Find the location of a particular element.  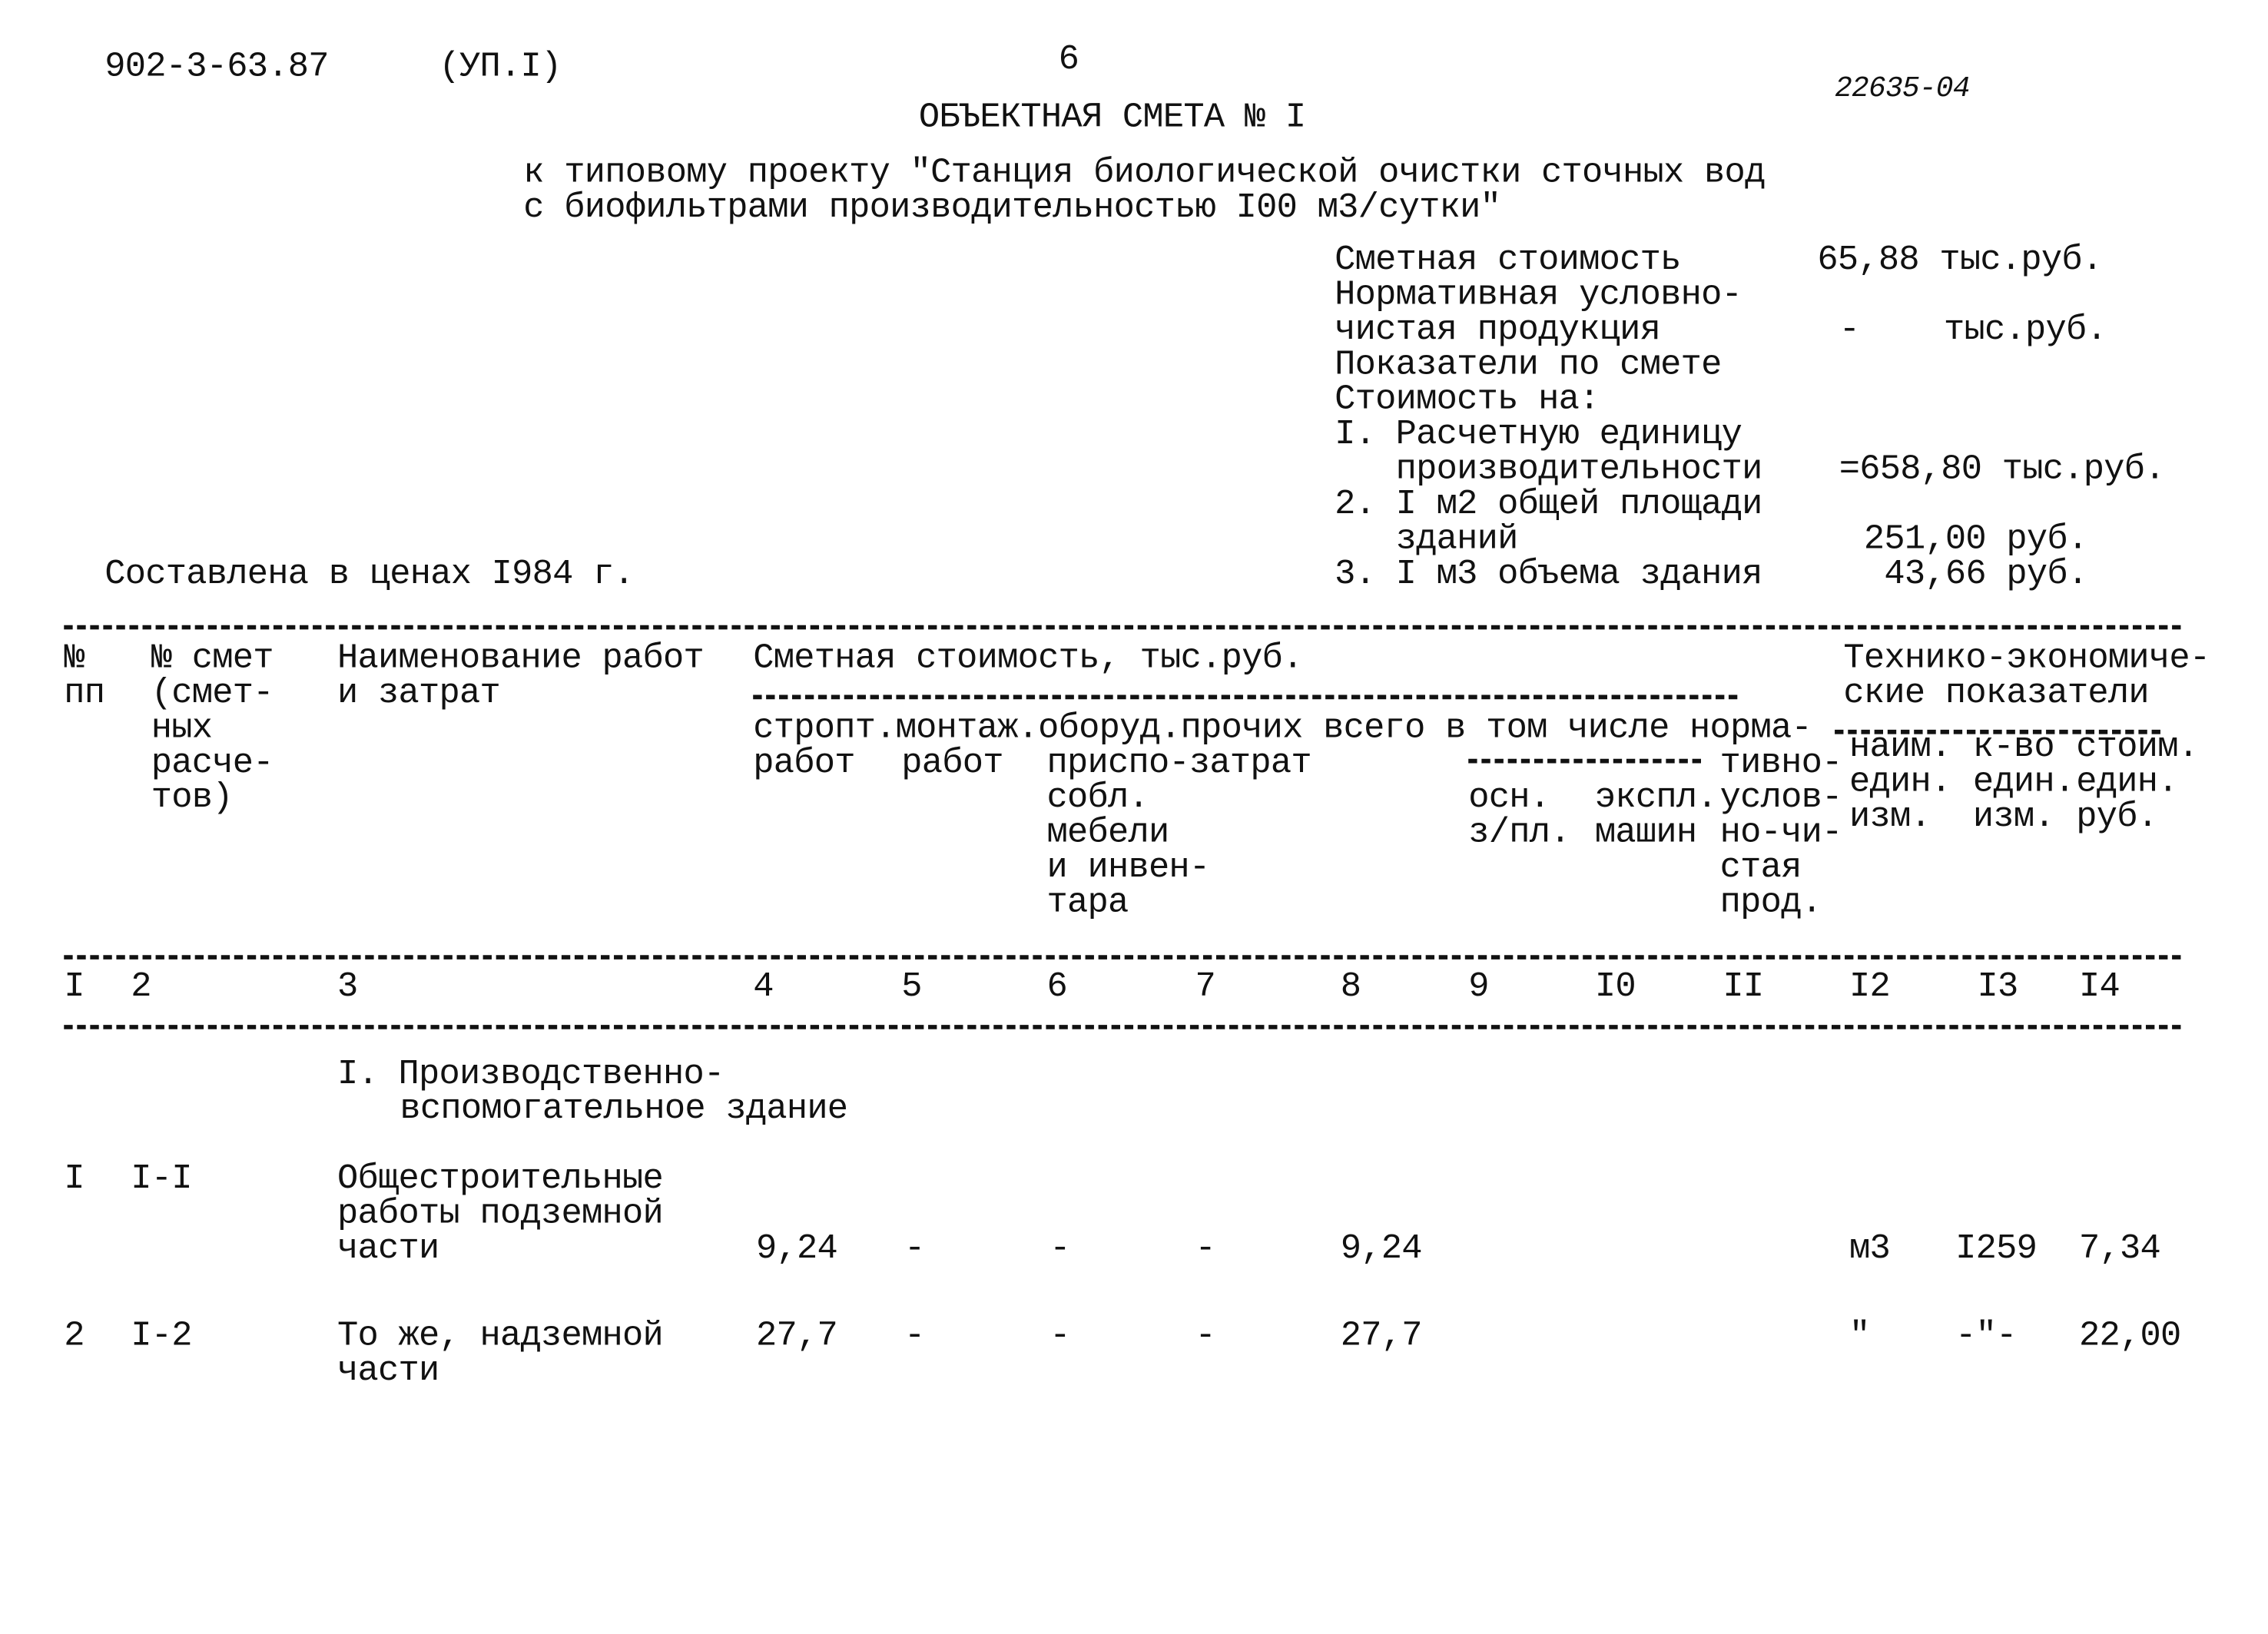

header-col11: услов- is located at coordinates (1781, 799).